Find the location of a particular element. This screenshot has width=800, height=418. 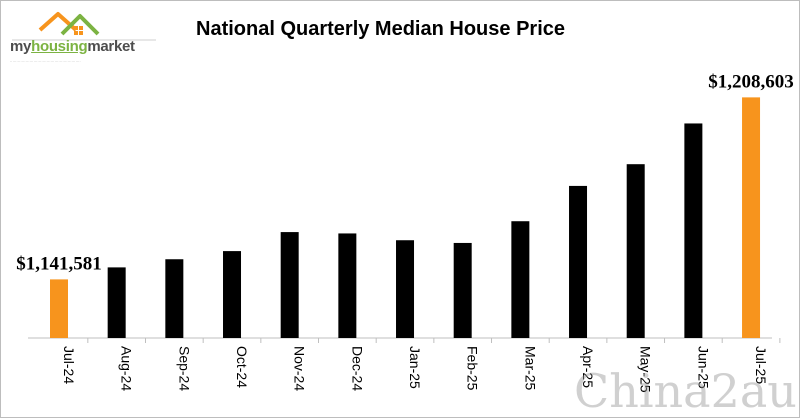

brand-part-market: market is located at coordinates (111, 46).